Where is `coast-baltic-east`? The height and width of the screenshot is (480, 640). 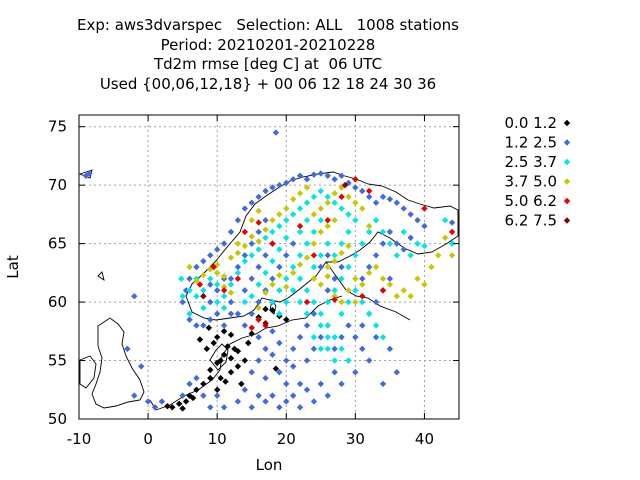
coast-baltic-east is located at coordinates (368, 291).